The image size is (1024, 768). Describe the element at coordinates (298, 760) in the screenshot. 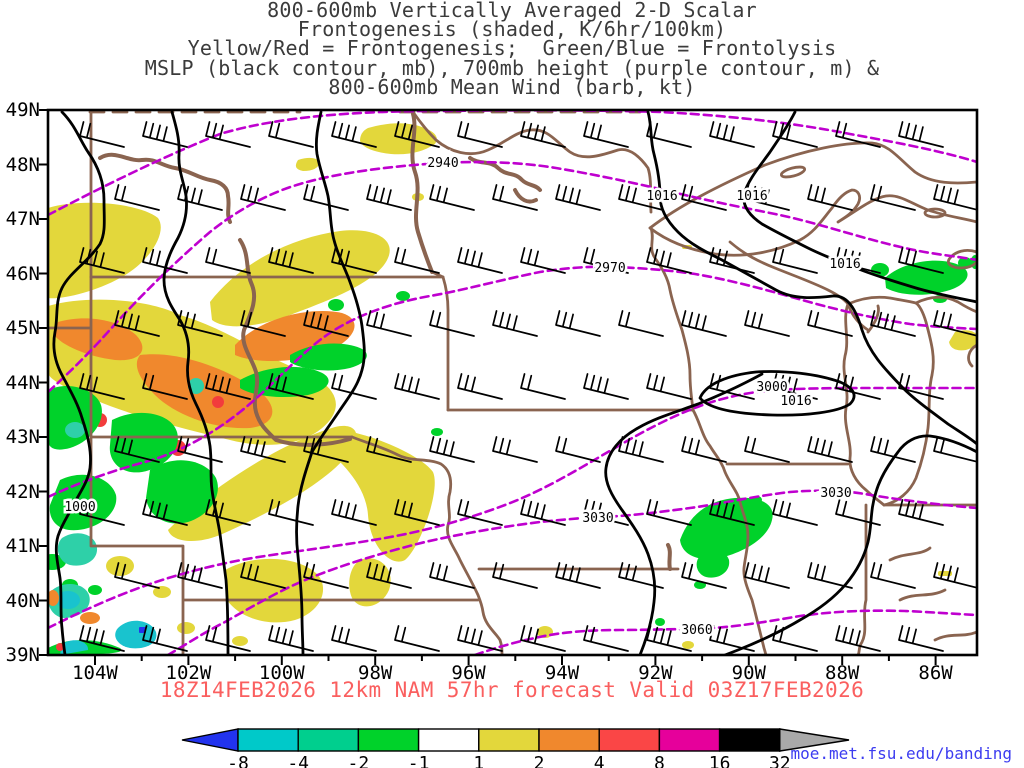

I see `colorbar-tick-label: -4` at that location.